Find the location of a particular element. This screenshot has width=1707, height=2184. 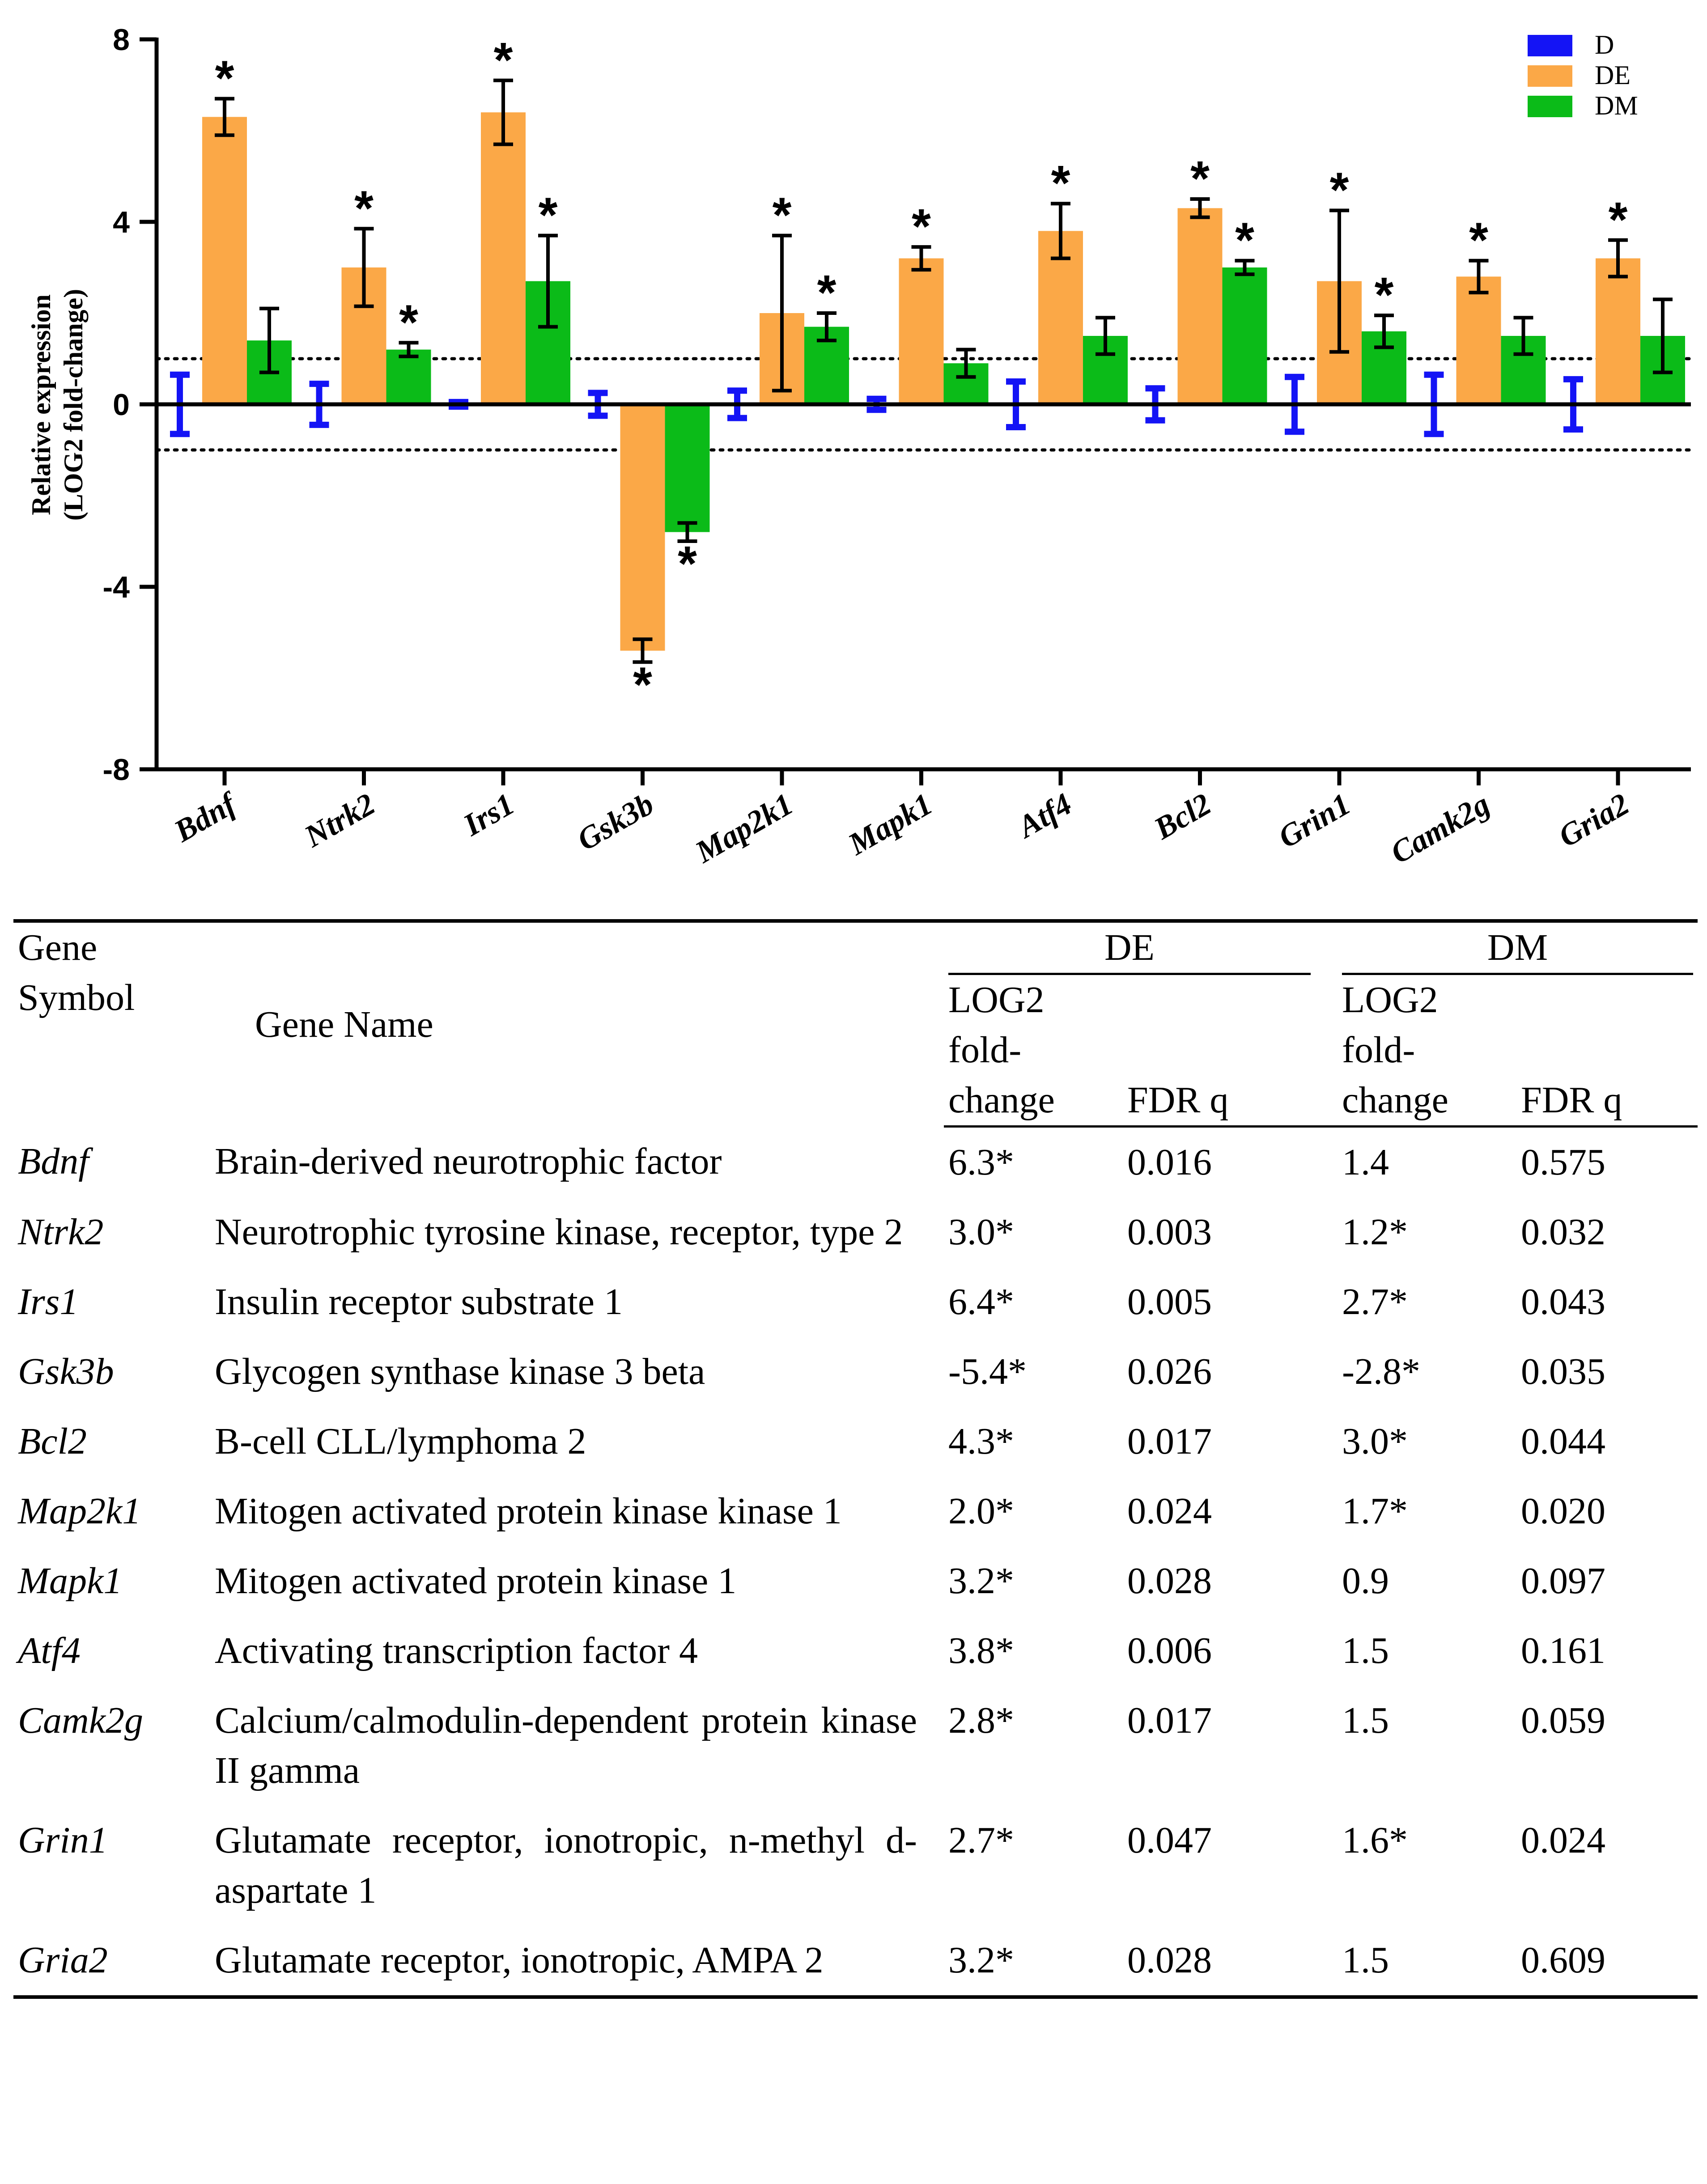

legend-label-D: D is located at coordinates (1604, 44).